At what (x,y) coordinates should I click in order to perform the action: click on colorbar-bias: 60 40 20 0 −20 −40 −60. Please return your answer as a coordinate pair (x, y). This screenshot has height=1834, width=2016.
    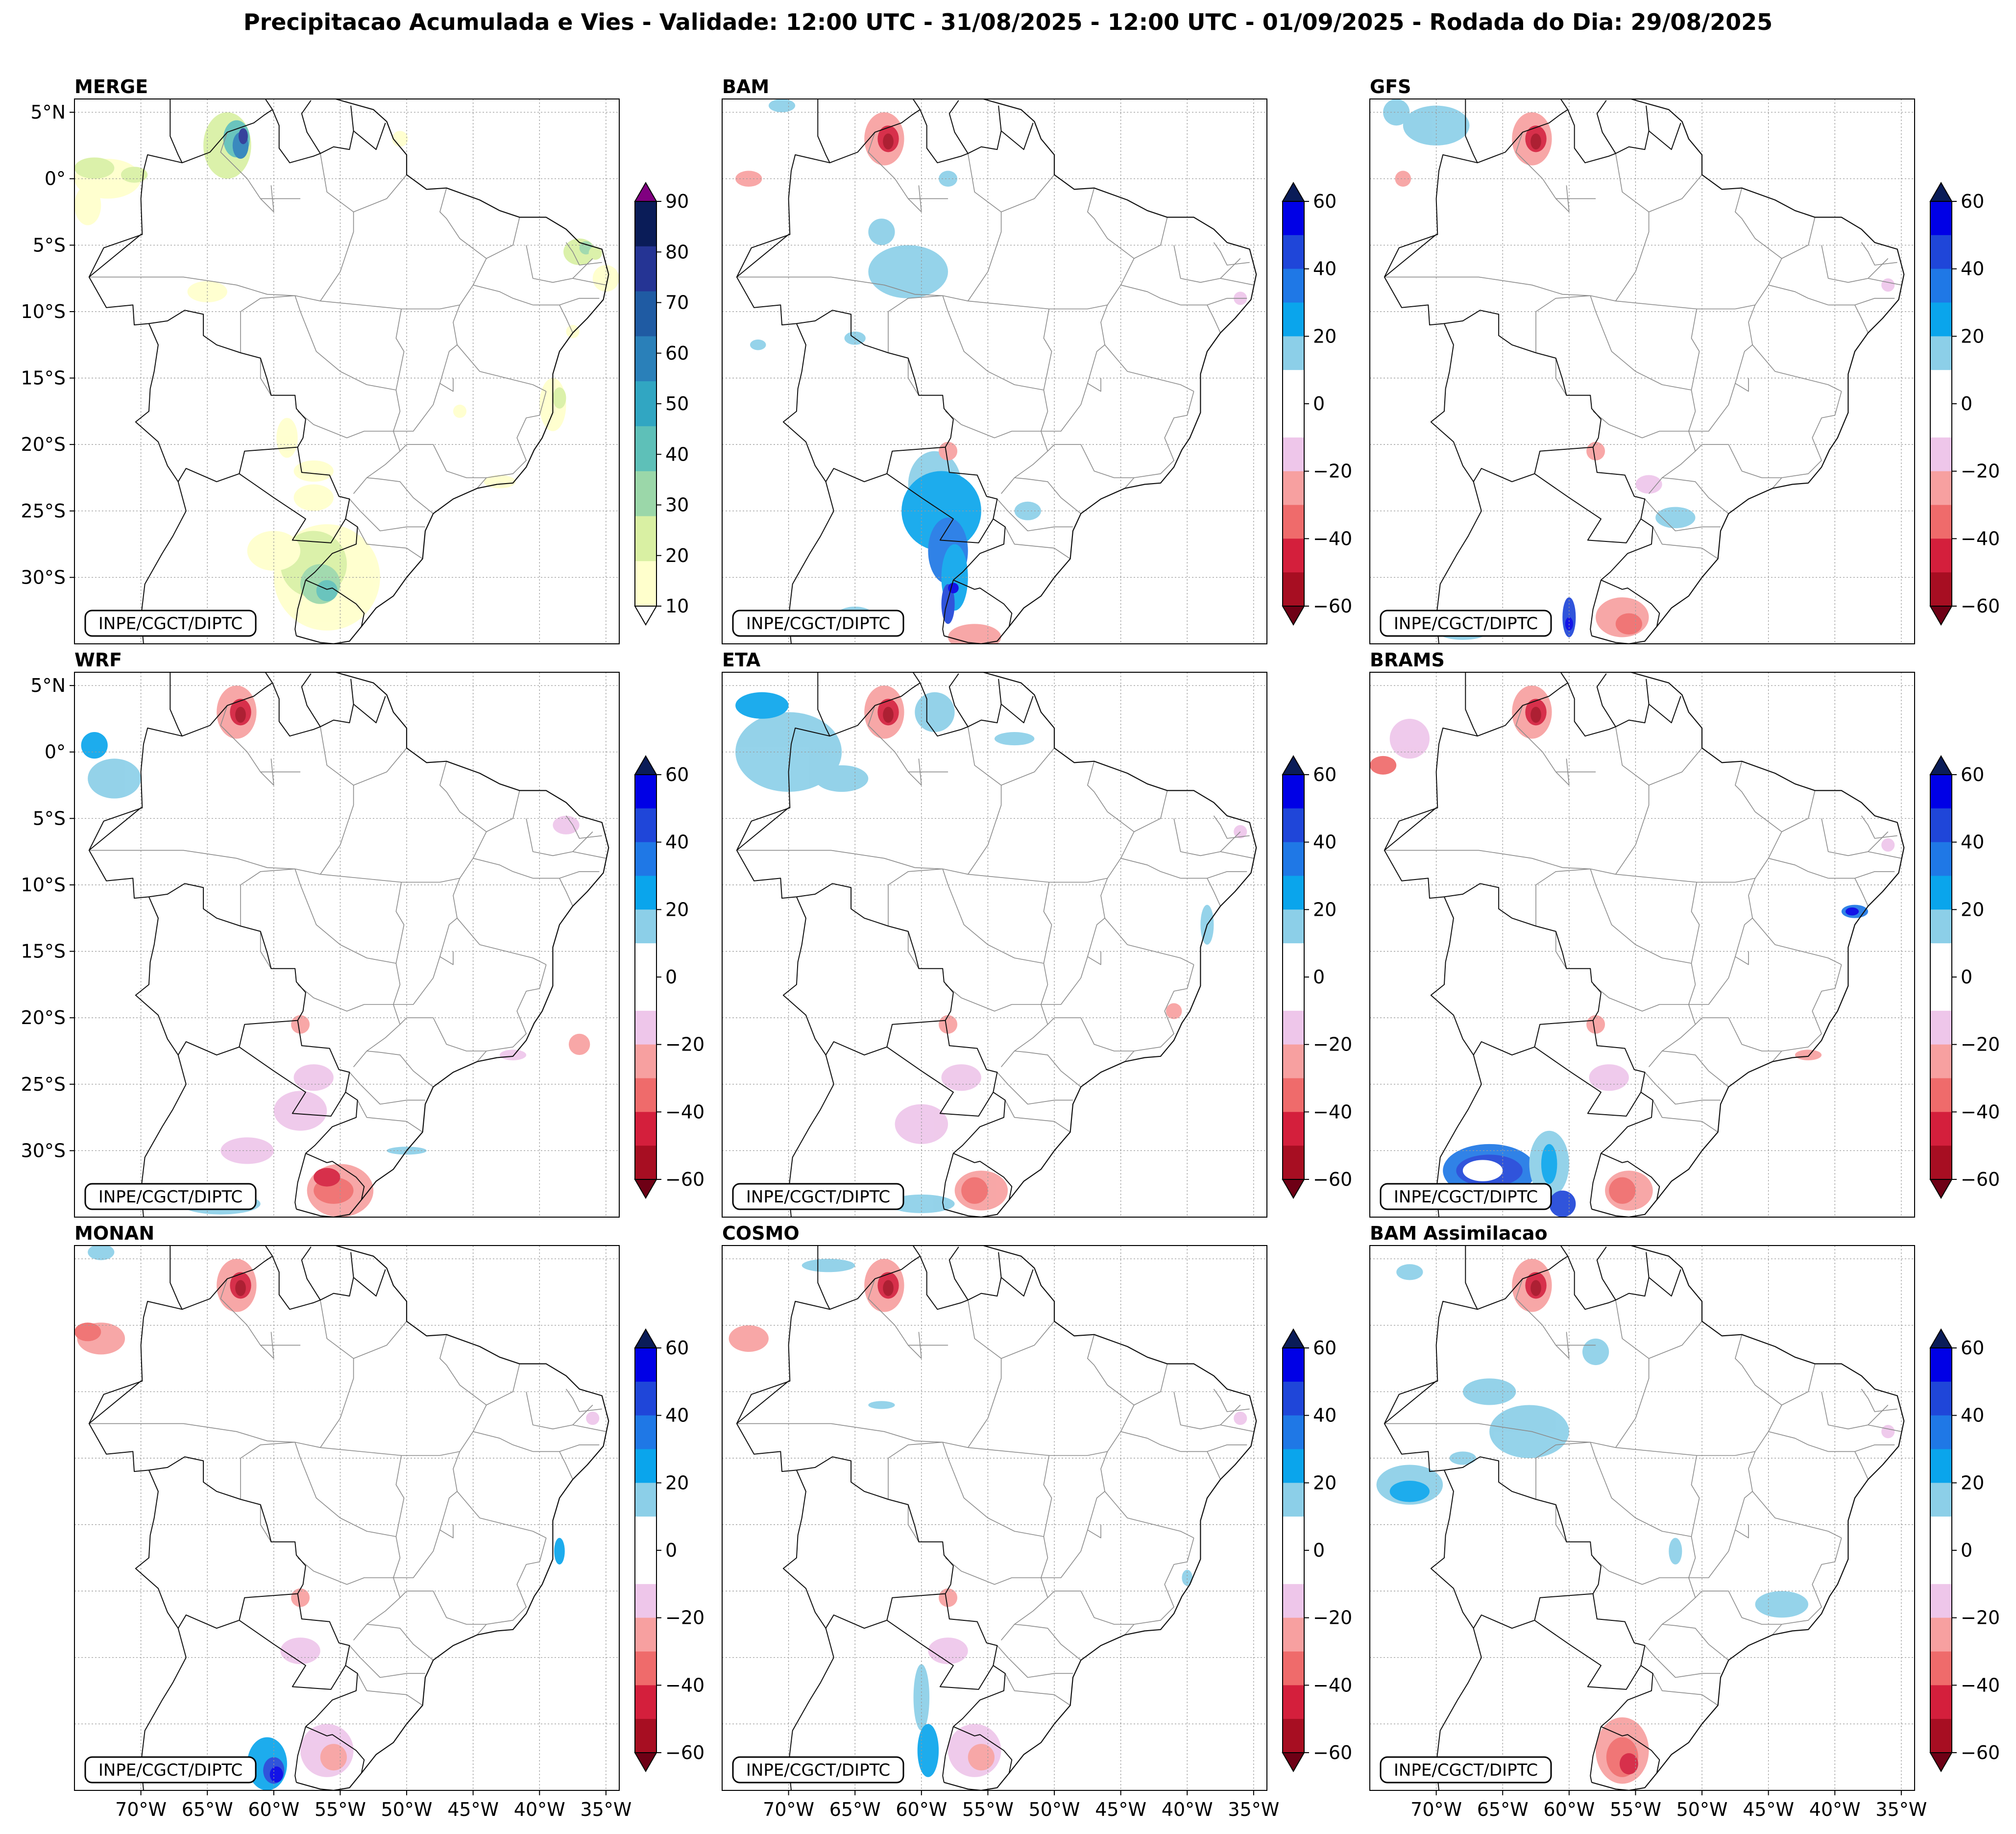
    Looking at the image, I should click on (1317, 977).